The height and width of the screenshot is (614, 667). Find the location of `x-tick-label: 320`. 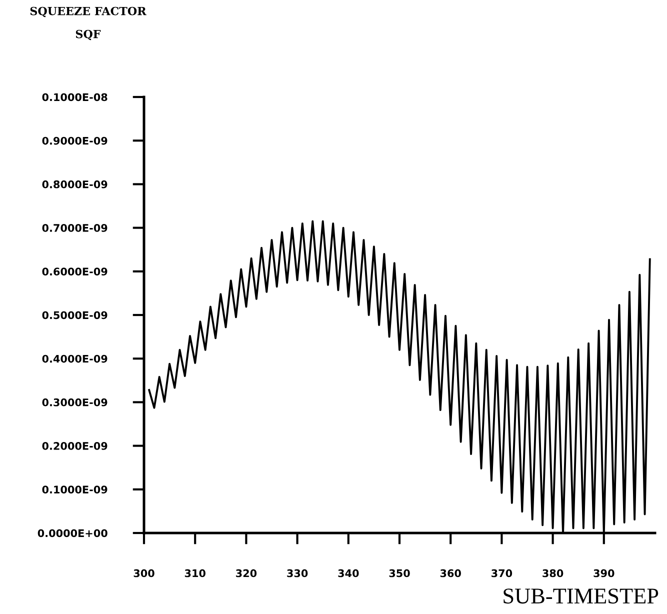

x-tick-label: 320 is located at coordinates (246, 573).